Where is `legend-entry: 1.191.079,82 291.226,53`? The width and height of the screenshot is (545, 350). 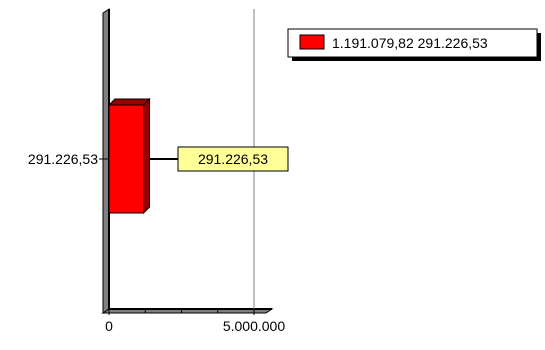
legend-entry: 1.191.079,82 291.226,53 is located at coordinates (410, 43).